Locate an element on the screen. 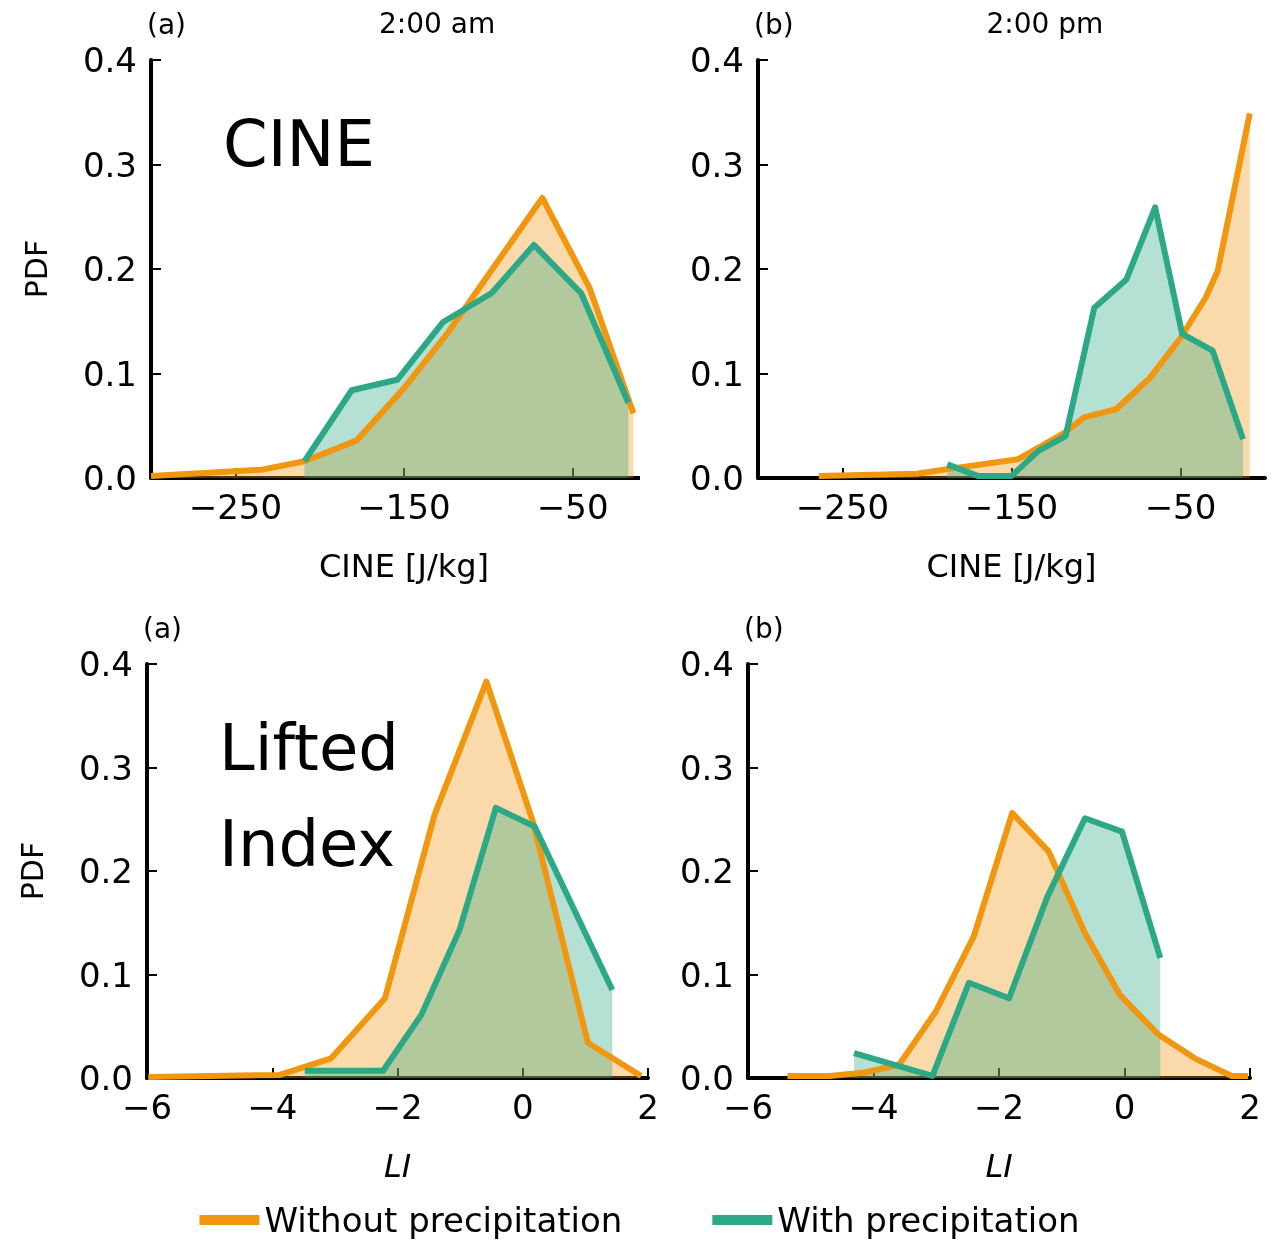 The height and width of the screenshot is (1244, 1279). chart-title: 2:00 am is located at coordinates (437, 23).